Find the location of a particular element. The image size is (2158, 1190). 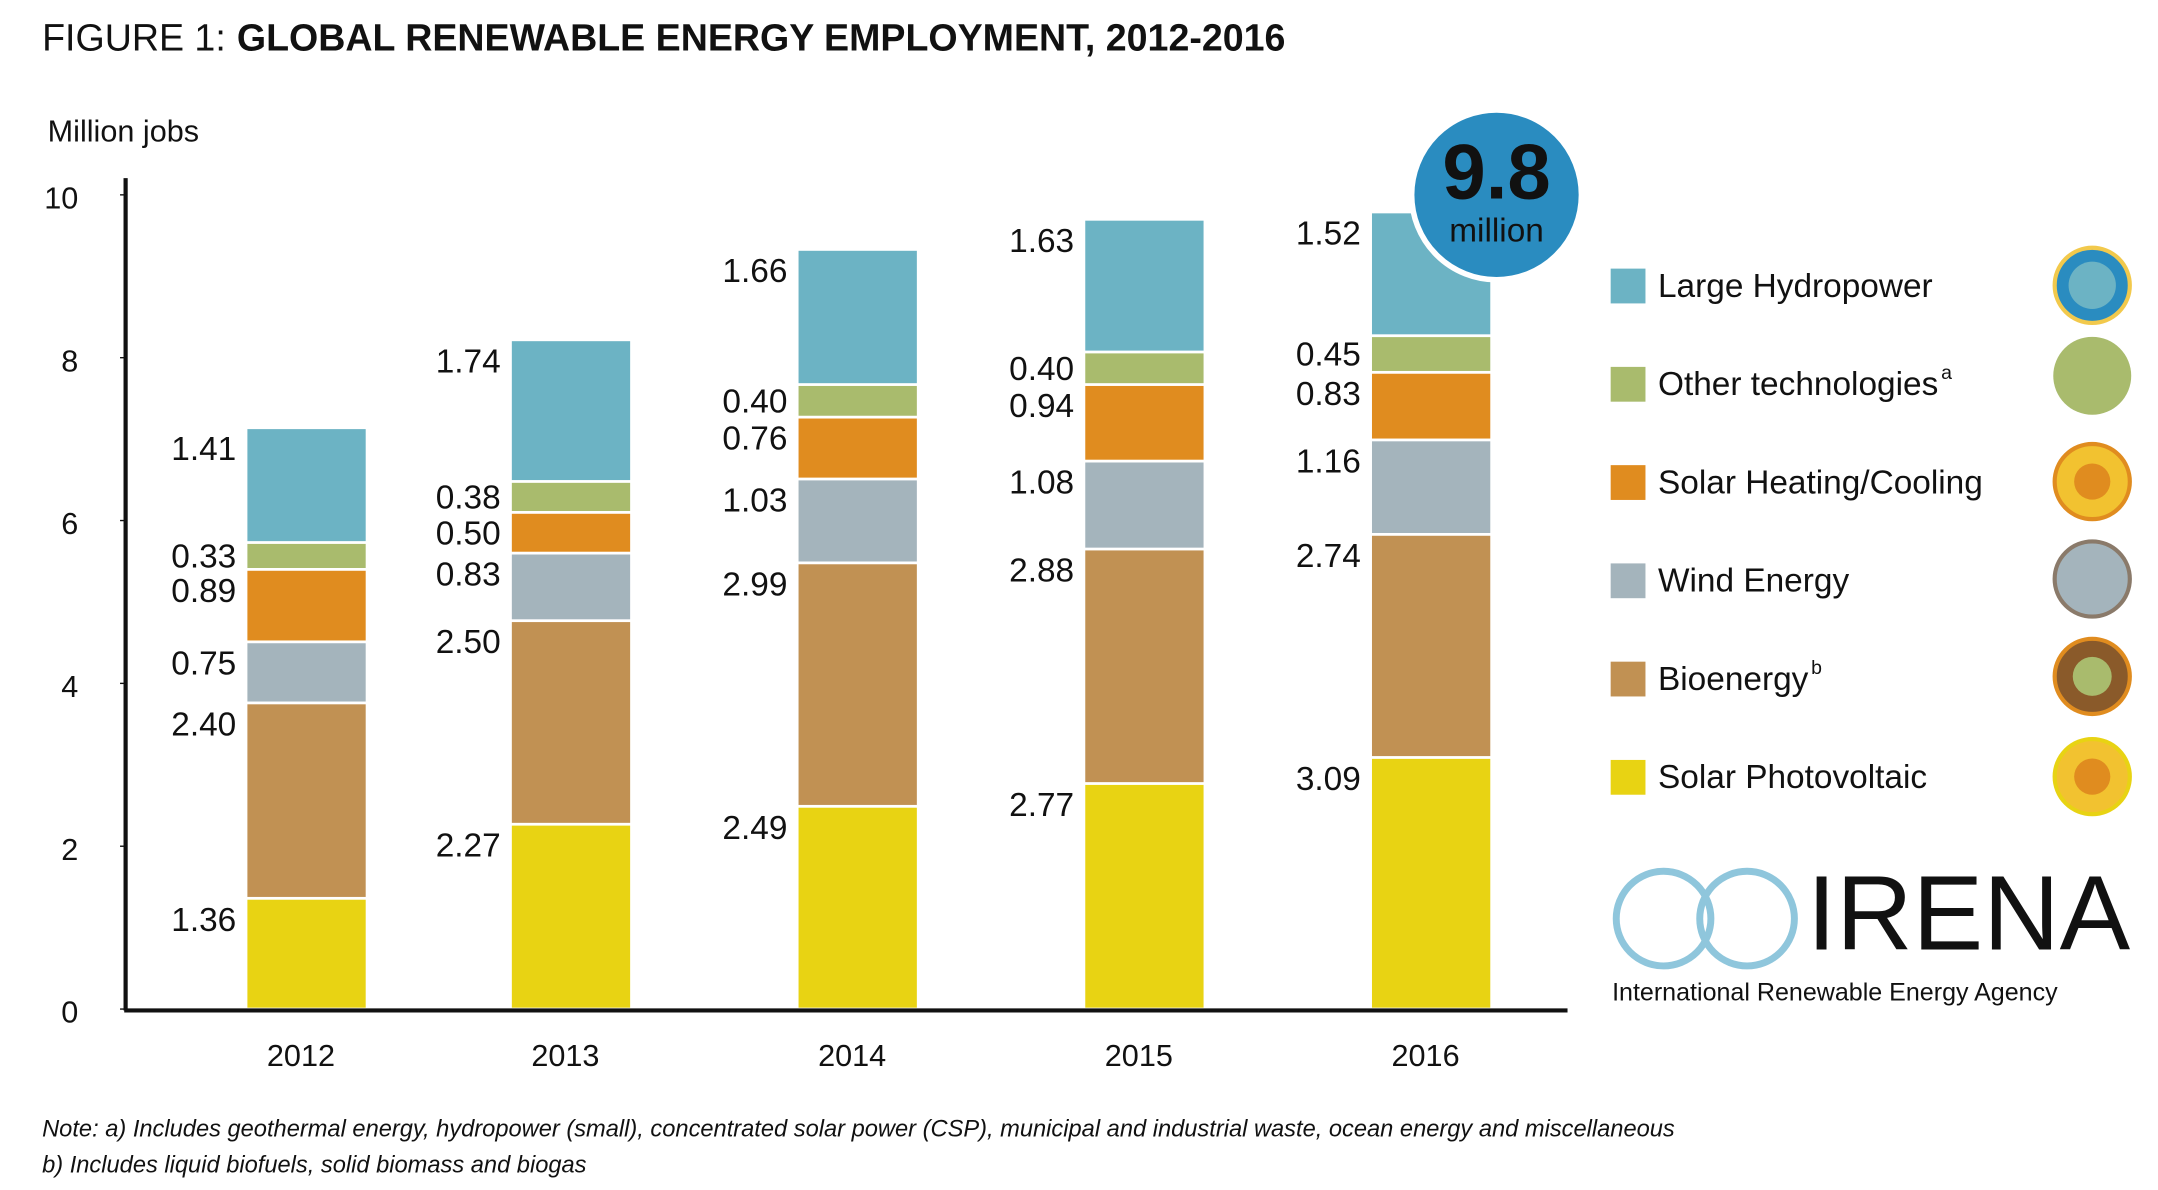

x-tick-label: 2014 is located at coordinates (852, 1056).